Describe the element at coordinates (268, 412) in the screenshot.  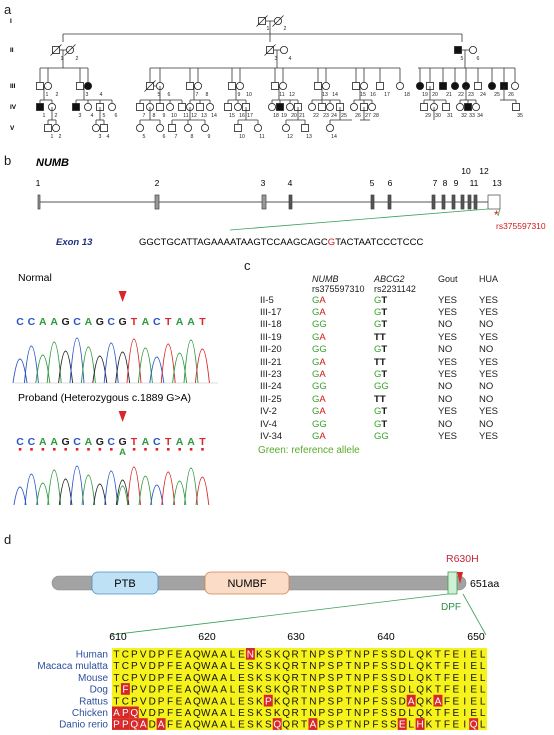
I see `sample-id: IV-2` at that location.